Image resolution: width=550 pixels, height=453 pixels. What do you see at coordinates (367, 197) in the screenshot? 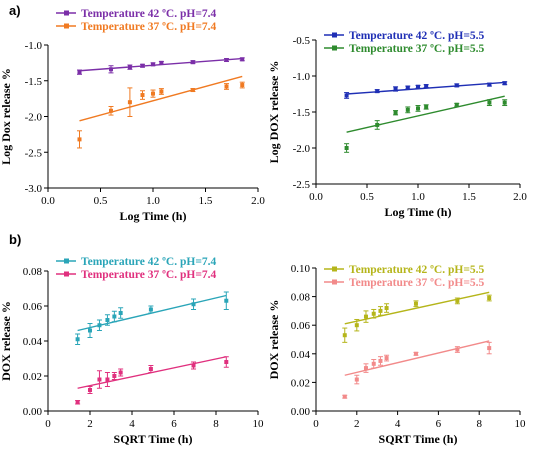
I see `x-tick-label: 0.5` at bounding box center [367, 197].